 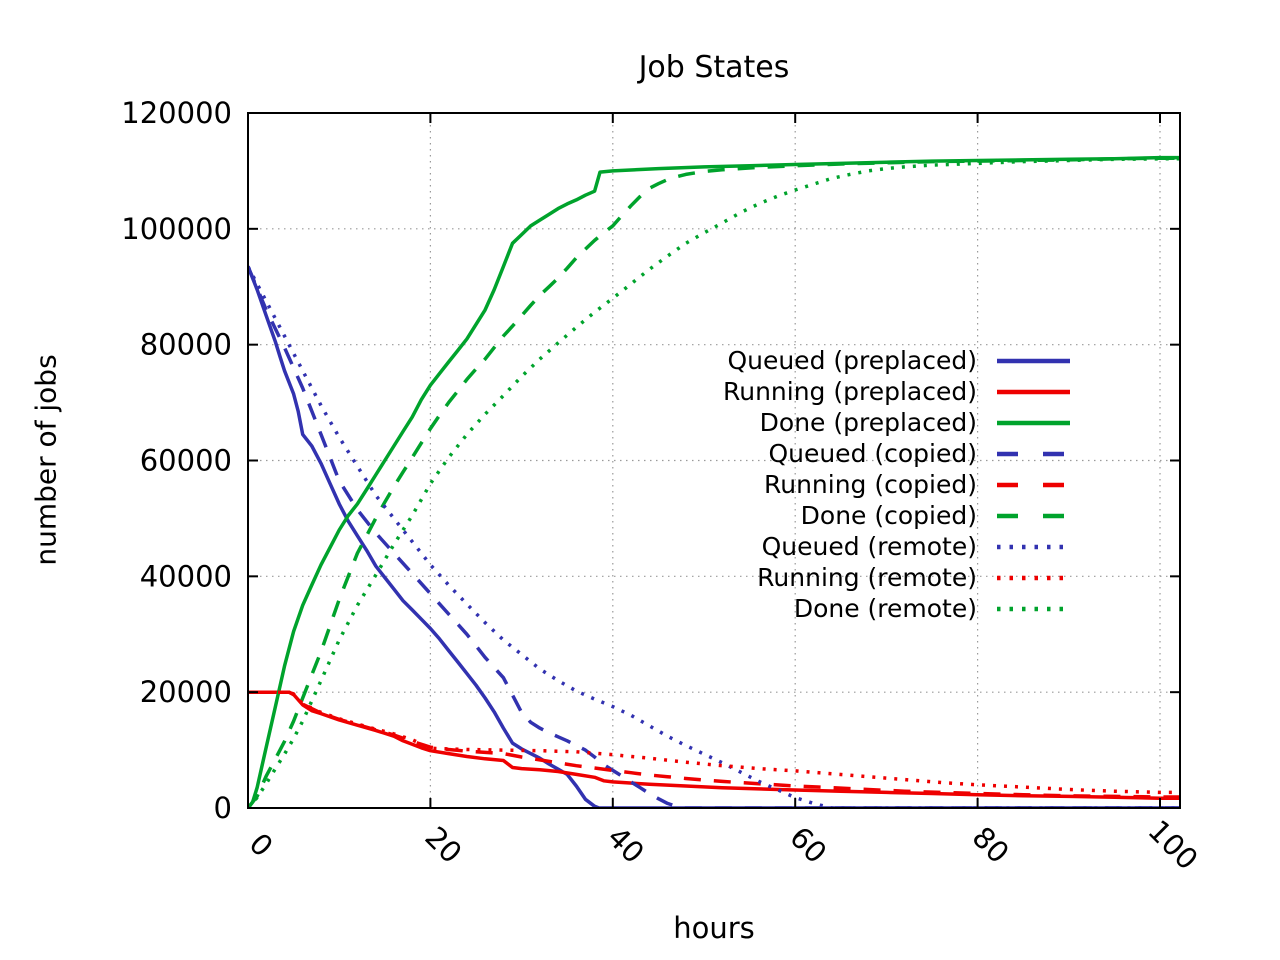 What do you see at coordinates (46, 460) in the screenshot?
I see `y-axis-title: number of jobs` at bounding box center [46, 460].